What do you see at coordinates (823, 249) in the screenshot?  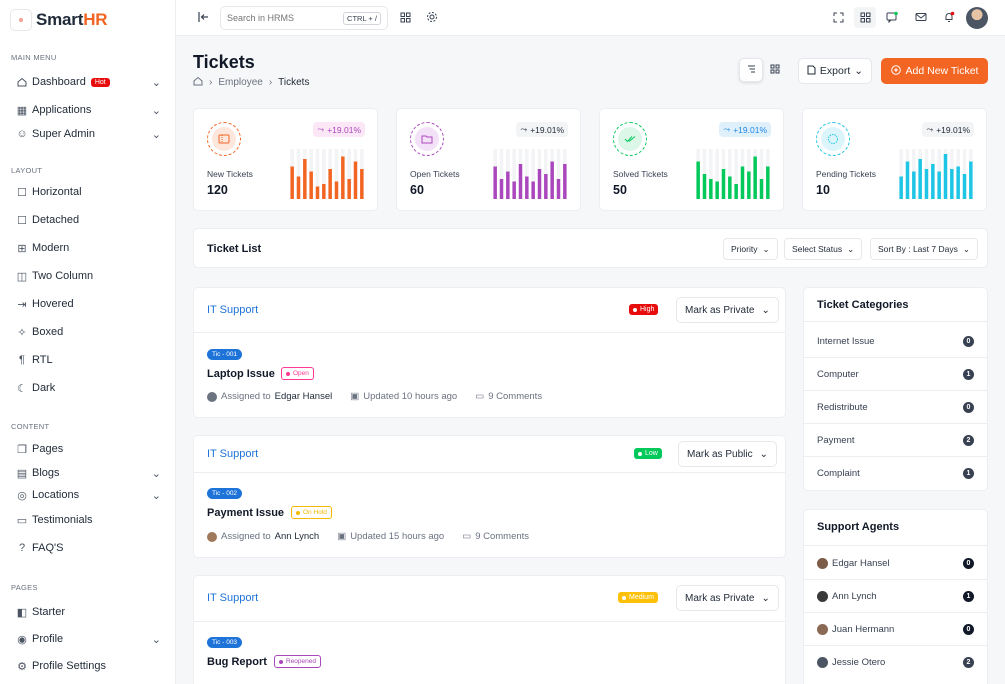 I see `status-filter: Select Status ⌄` at bounding box center [823, 249].